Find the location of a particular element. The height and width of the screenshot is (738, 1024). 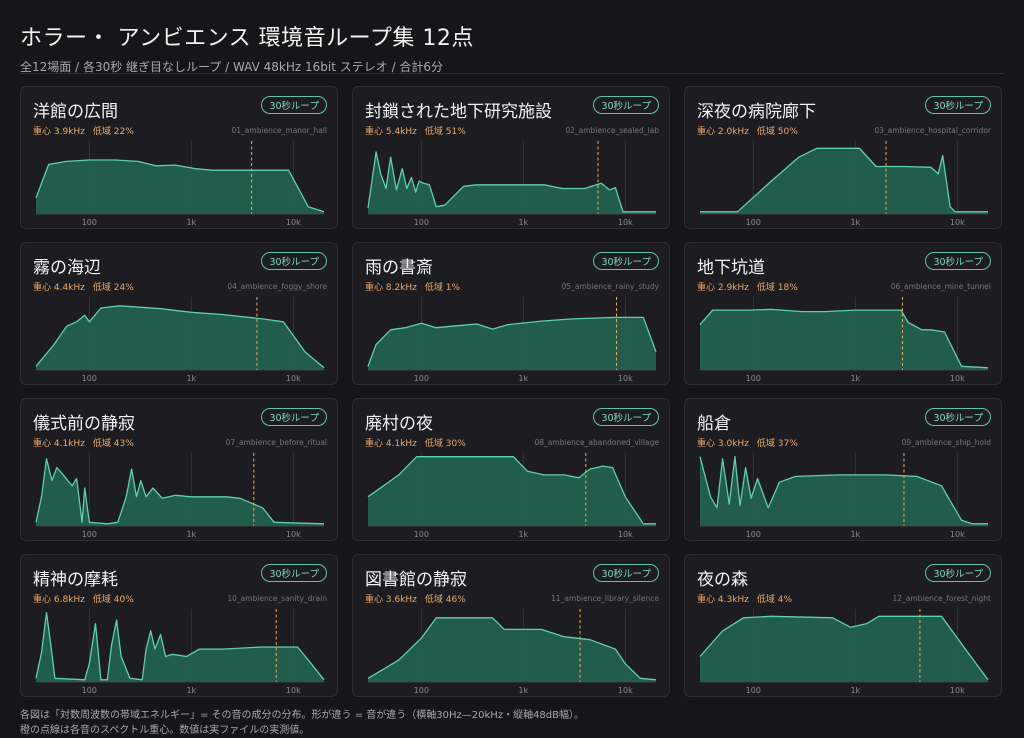

card-title: 雨の書斎 is located at coordinates (399, 268).